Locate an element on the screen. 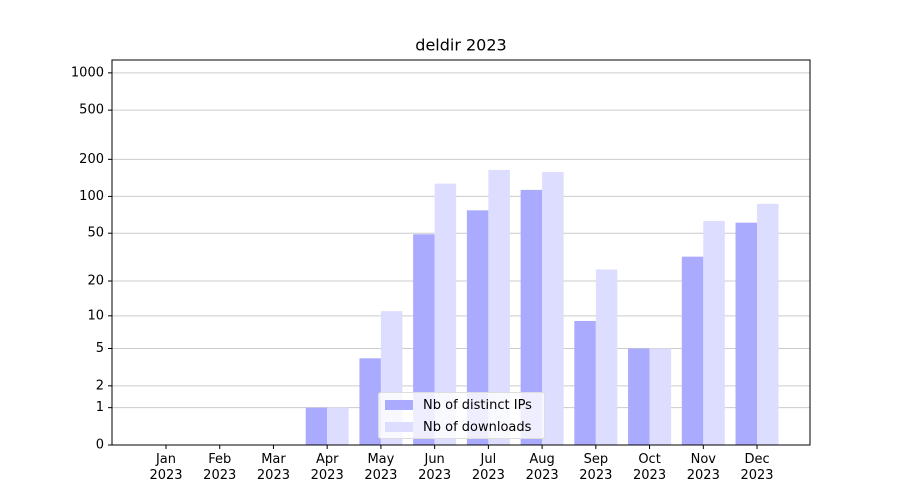 The image size is (900, 500). y-tick-label: 0 is located at coordinates (100, 445).